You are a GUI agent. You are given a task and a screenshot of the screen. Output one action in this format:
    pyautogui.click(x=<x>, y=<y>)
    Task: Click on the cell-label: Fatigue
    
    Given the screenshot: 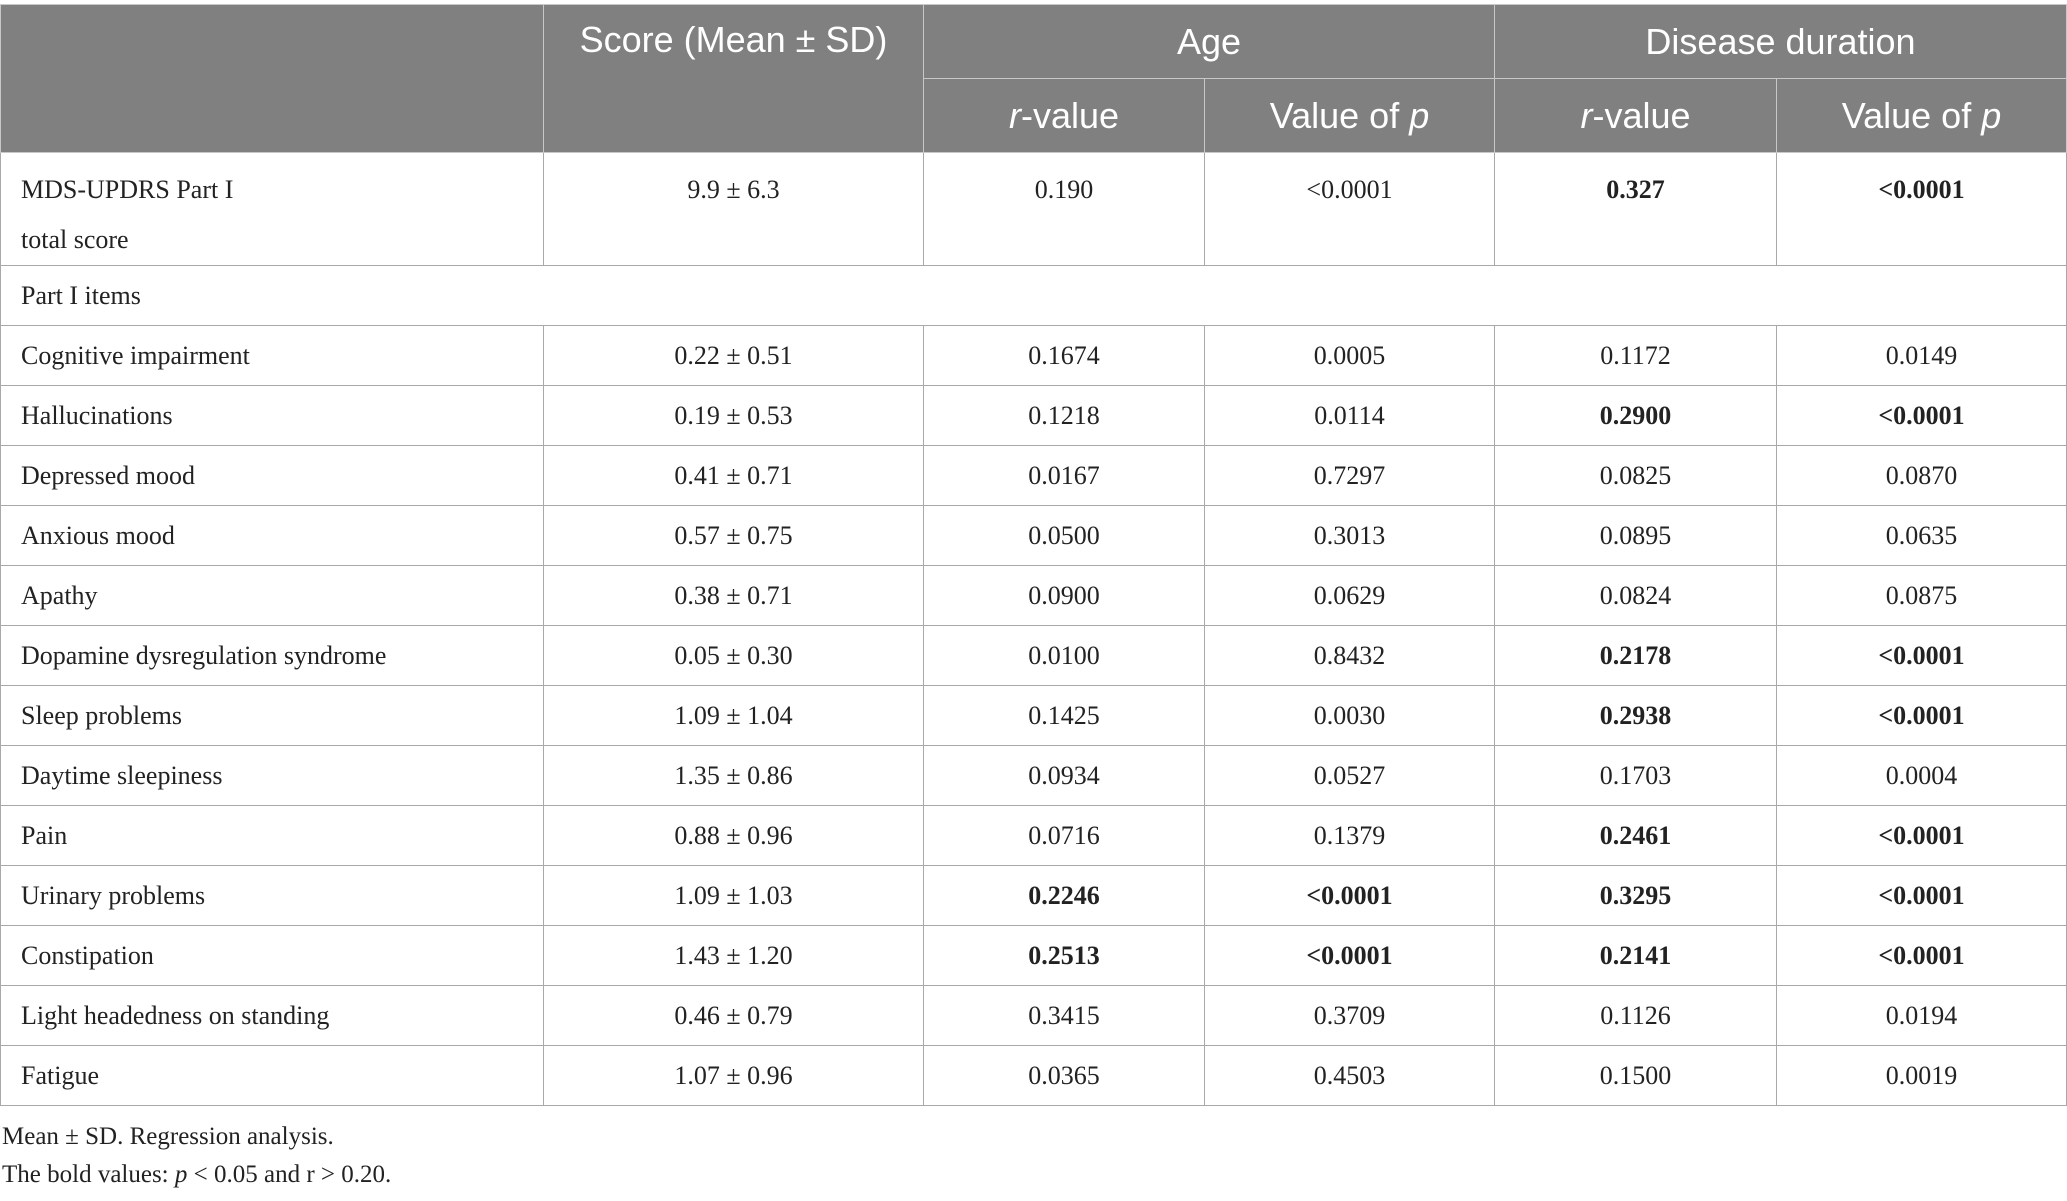 What is the action you would take?
    pyautogui.click(x=272, y=1075)
    